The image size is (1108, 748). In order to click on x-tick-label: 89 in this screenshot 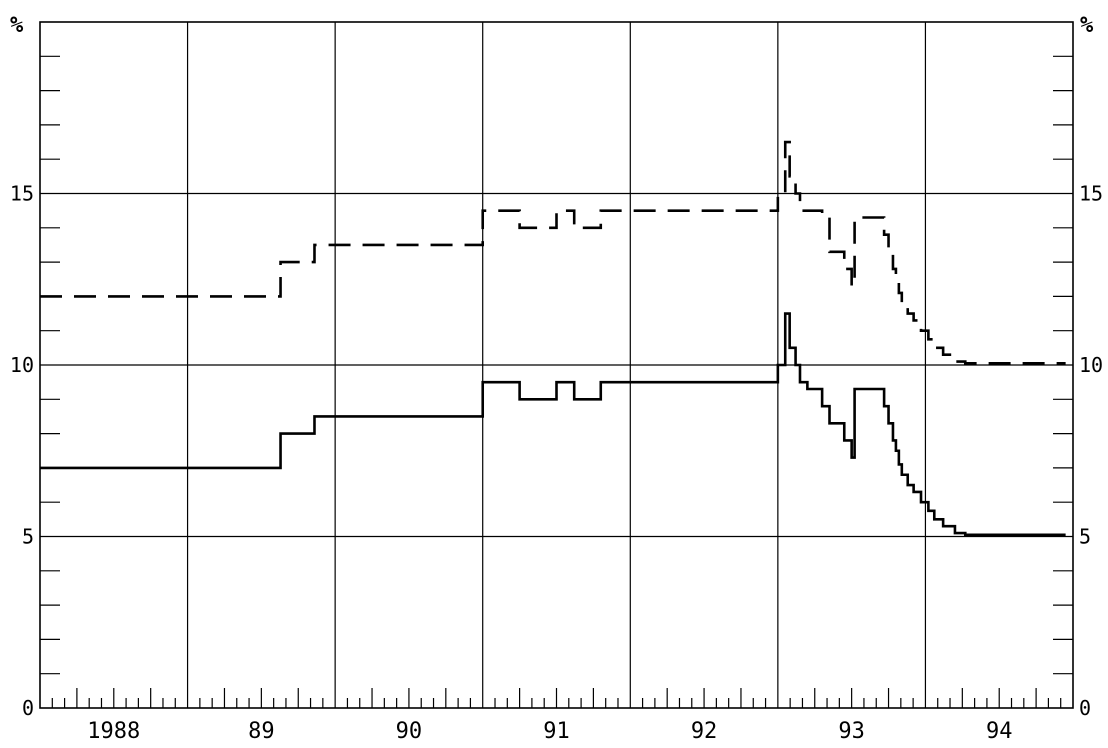, I will do `click(261, 731)`.